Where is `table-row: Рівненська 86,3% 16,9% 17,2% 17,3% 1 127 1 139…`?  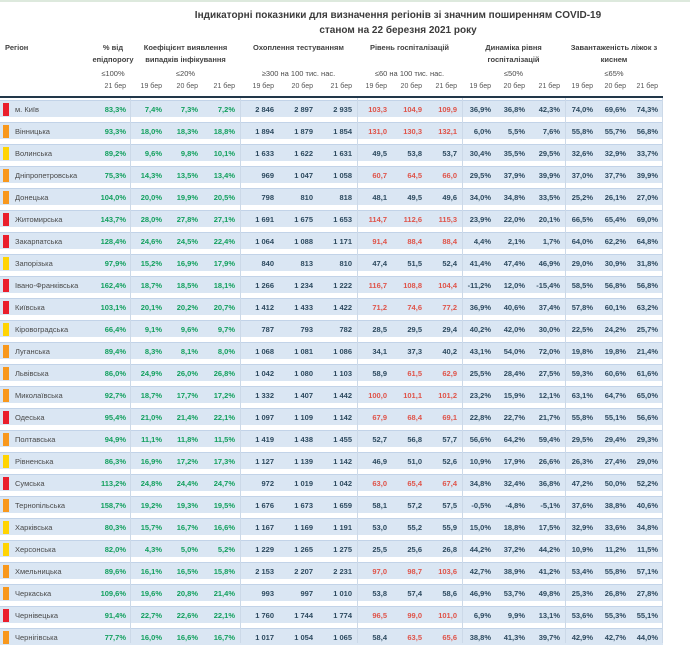
table-row: Рівненська 86,3% 16,9% 17,2% 17,3% 1 127 1 139… is located at coordinates (331, 460).